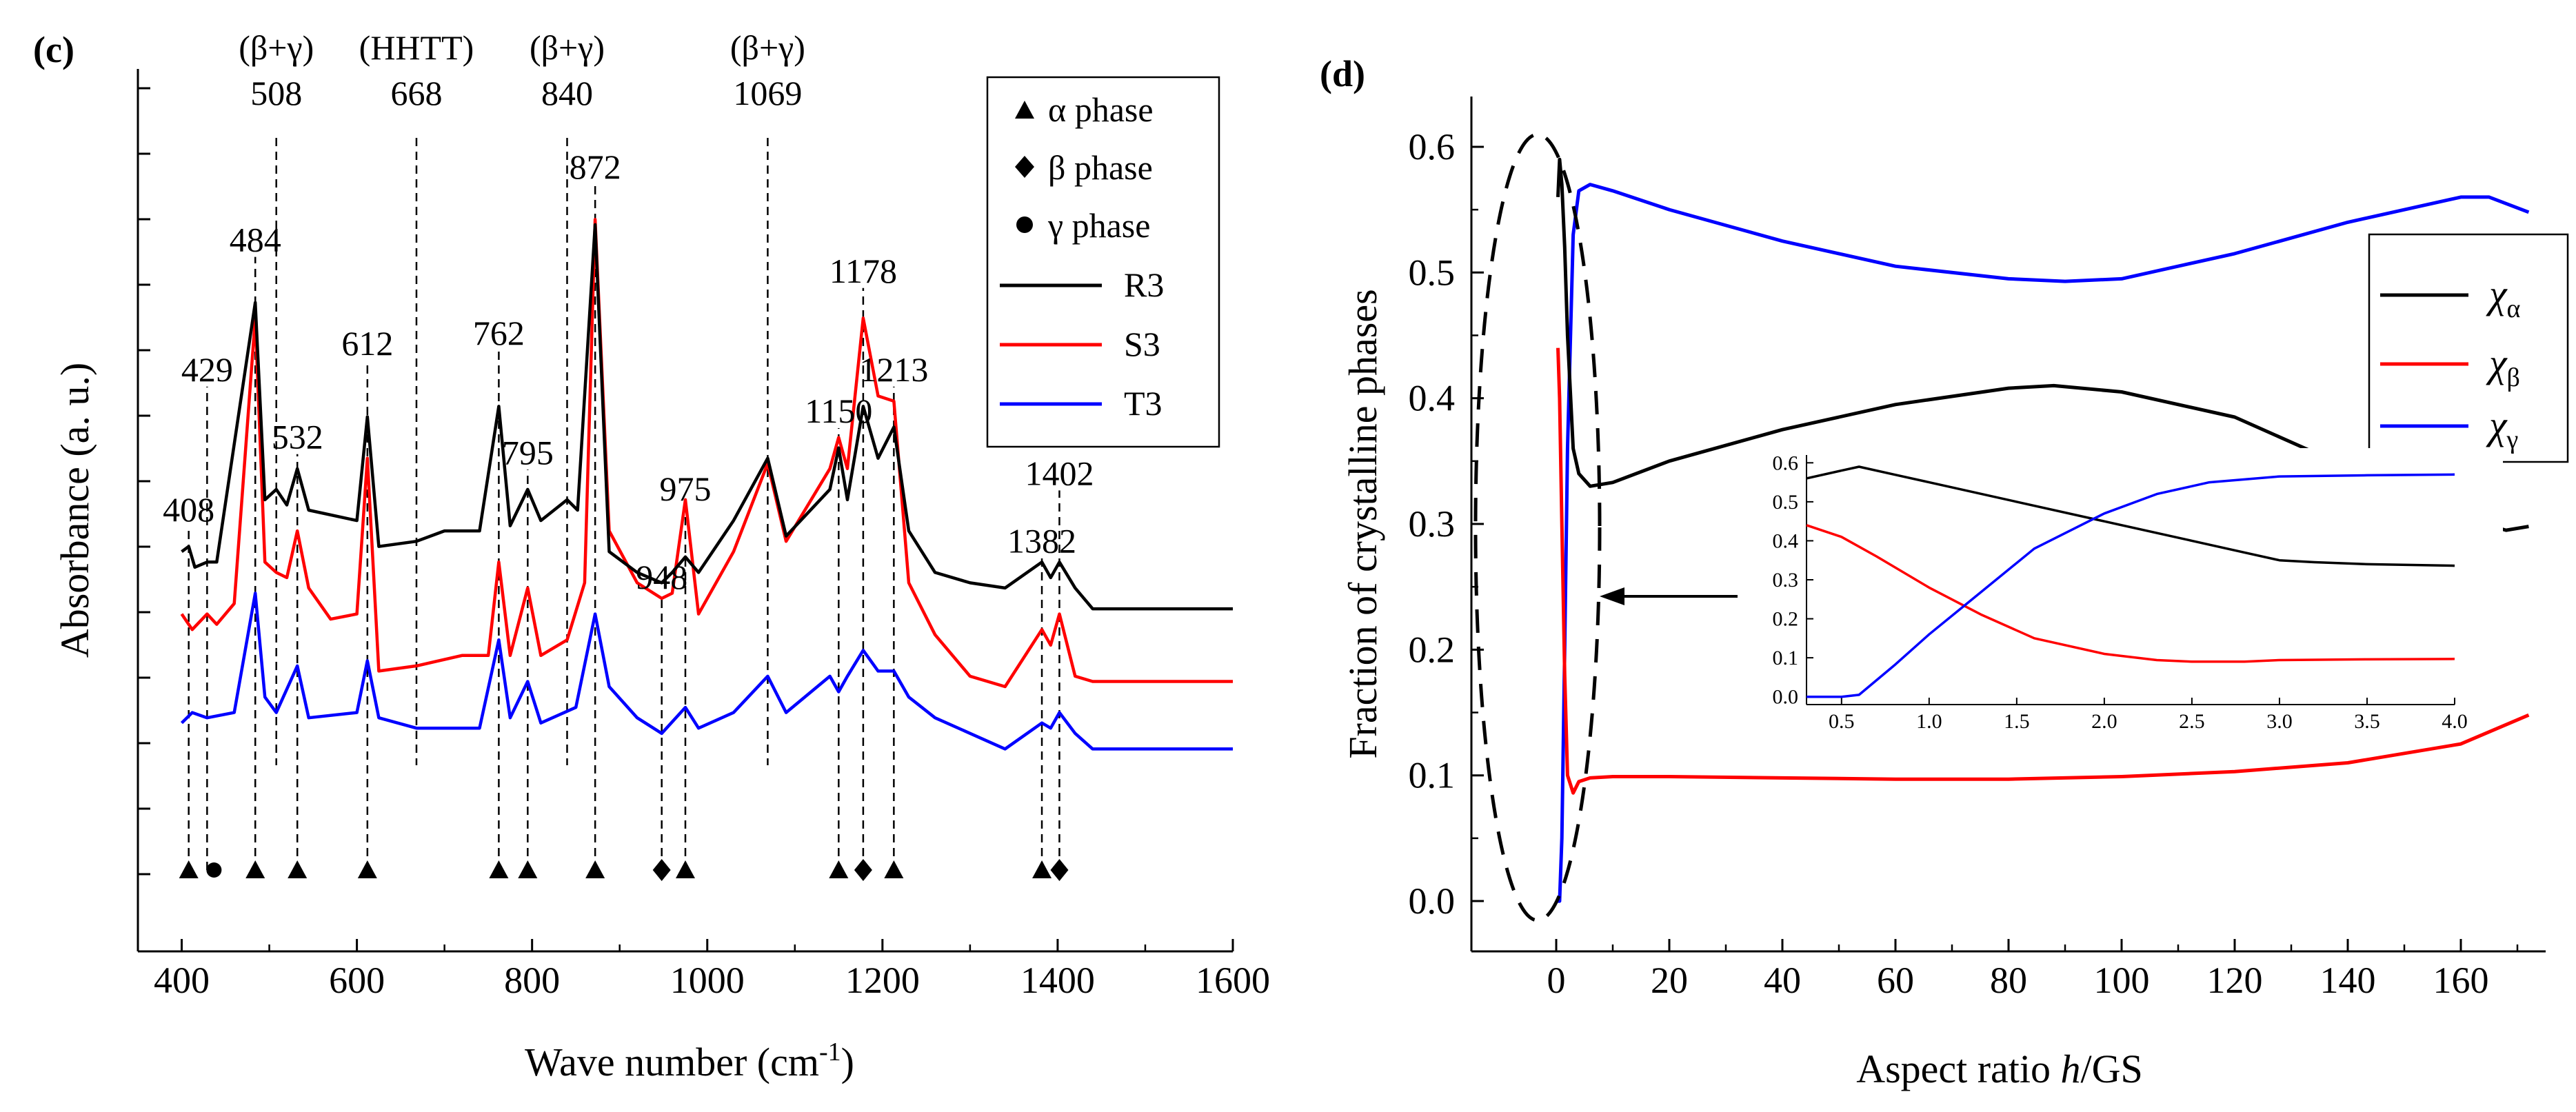 The height and width of the screenshot is (1112, 2576). Describe the element at coordinates (1143, 403) in the screenshot. I see `legend-t3-label: T3` at that location.